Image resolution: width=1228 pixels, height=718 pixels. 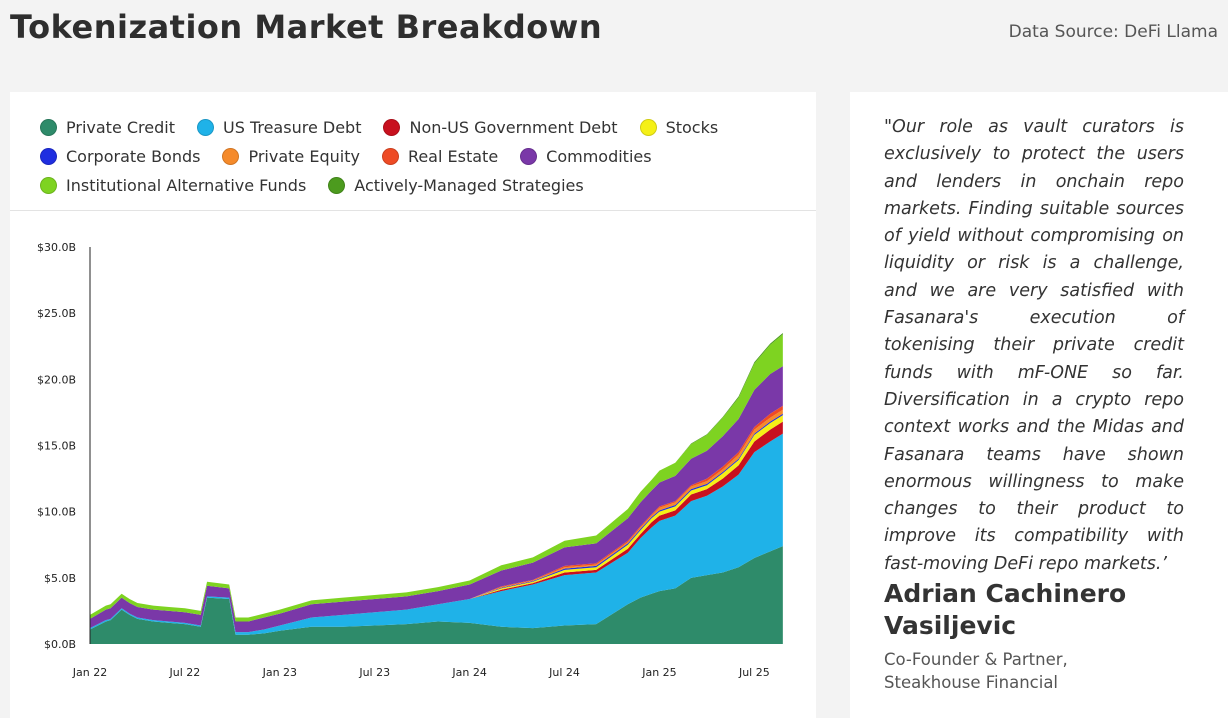 What do you see at coordinates (453, 156) in the screenshot?
I see `legend-label: Real Estate` at bounding box center [453, 156].